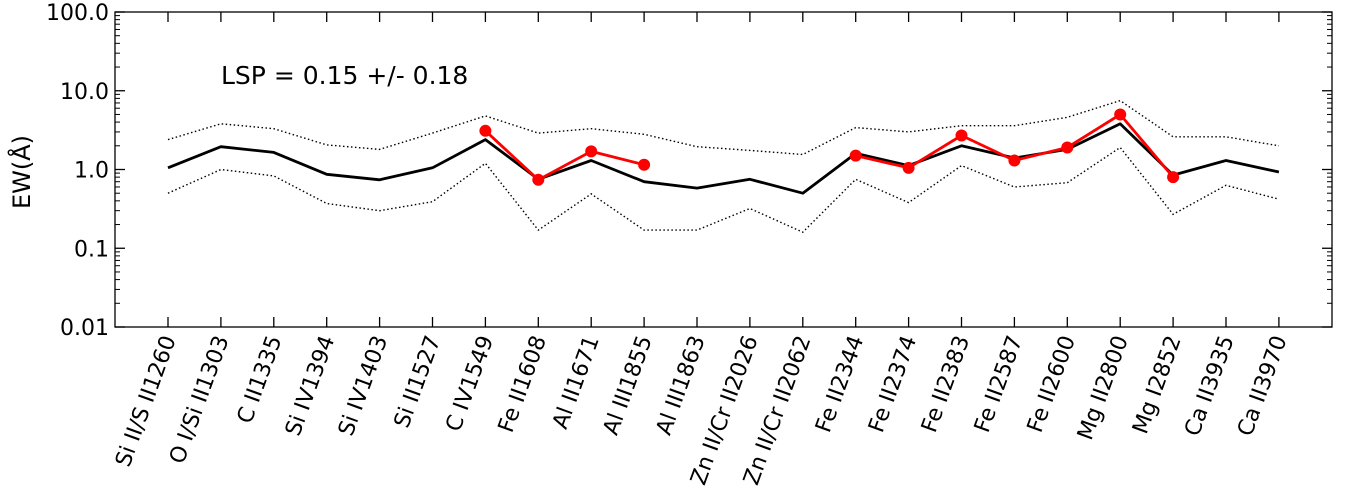 The height and width of the screenshot is (496, 1349). Describe the element at coordinates (260, 380) in the screenshot. I see `x-tick-label: C II1335` at that location.